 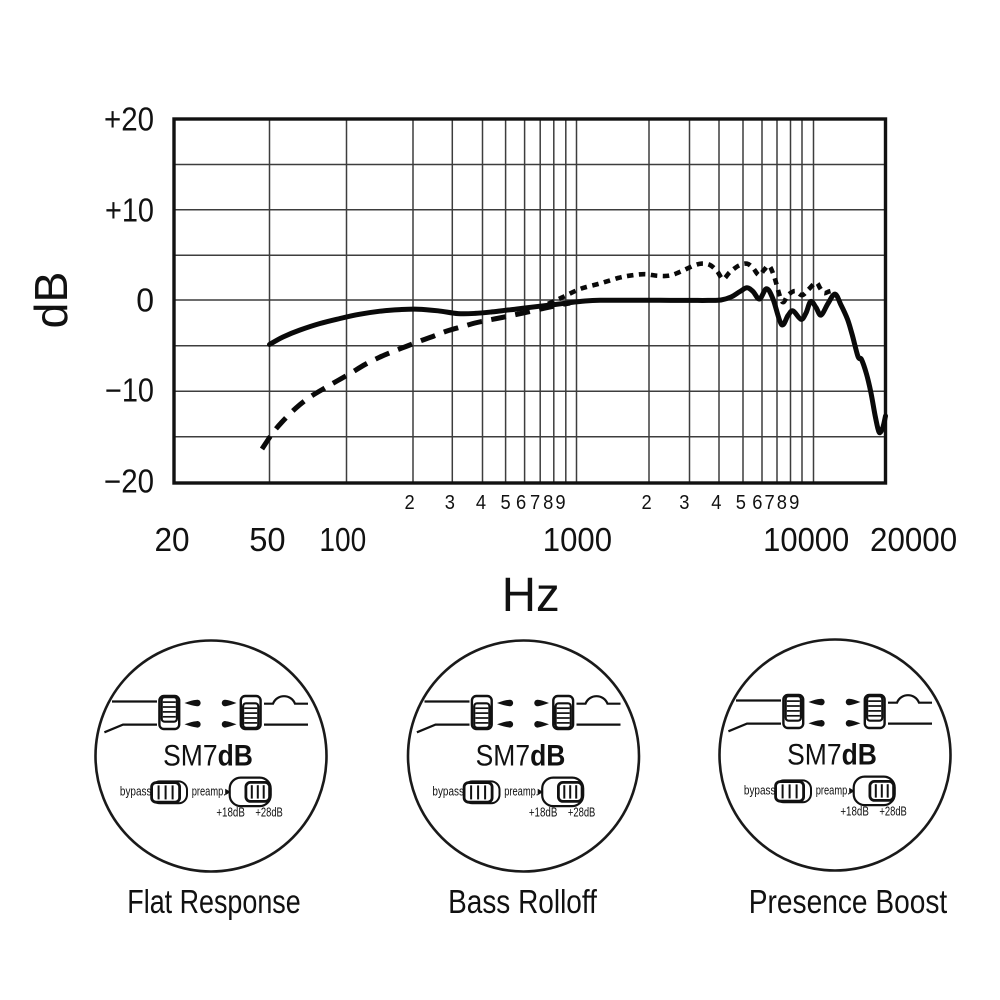 I want to click on svg-text: 20, so click(x=171, y=539).